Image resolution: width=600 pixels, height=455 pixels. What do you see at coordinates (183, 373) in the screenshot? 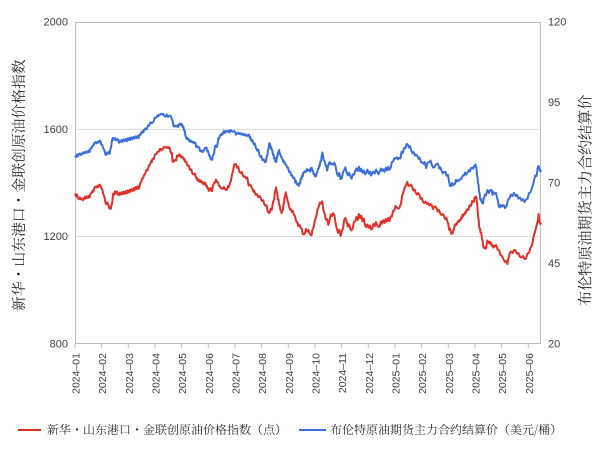
I see `svg-text: 2024–05` at bounding box center [183, 373].